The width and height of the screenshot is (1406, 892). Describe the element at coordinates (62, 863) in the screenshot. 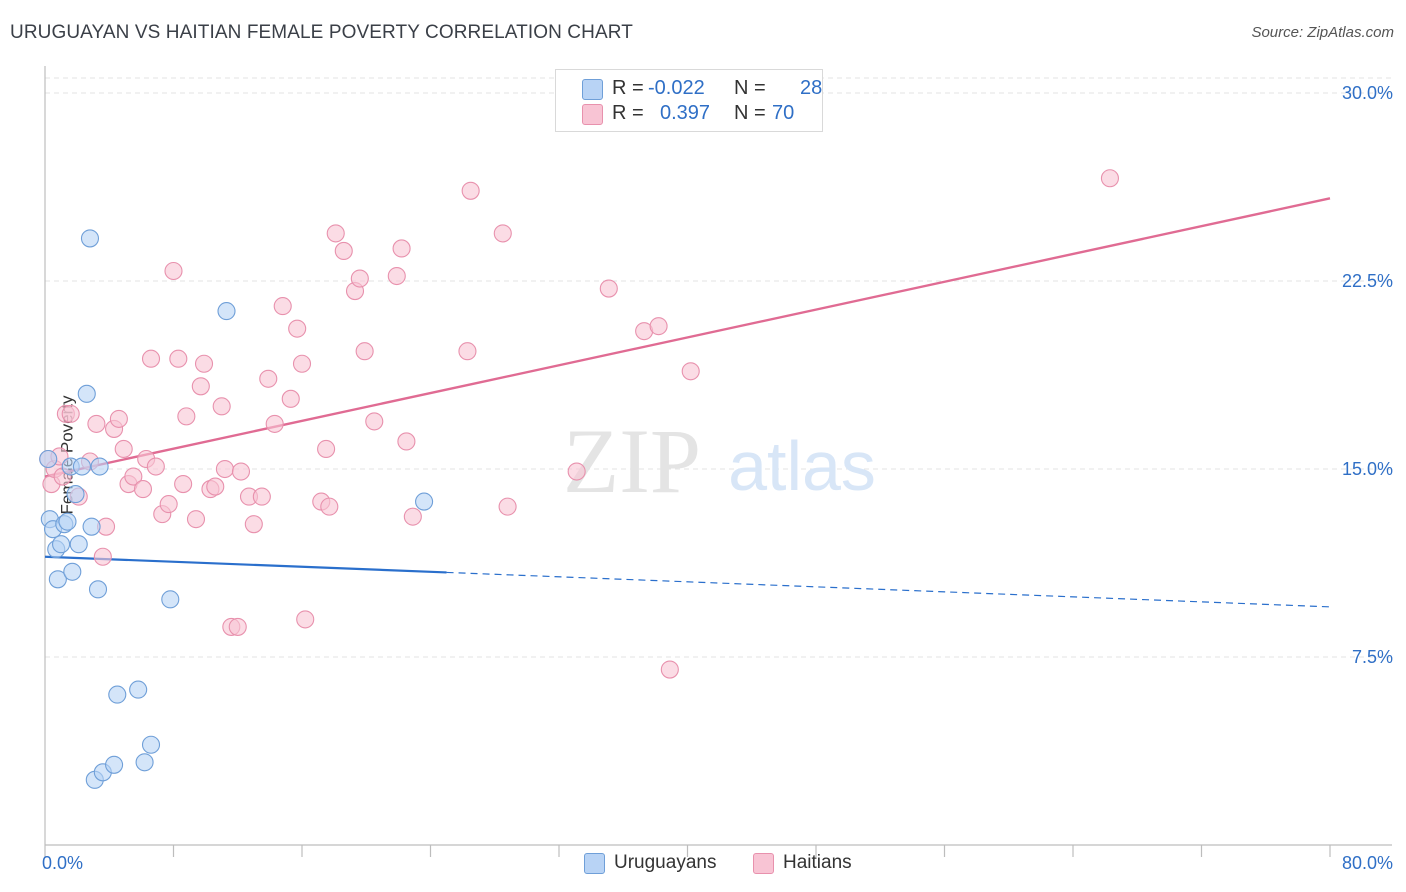

I see `x-tick-label-min: 0.0%` at that location.